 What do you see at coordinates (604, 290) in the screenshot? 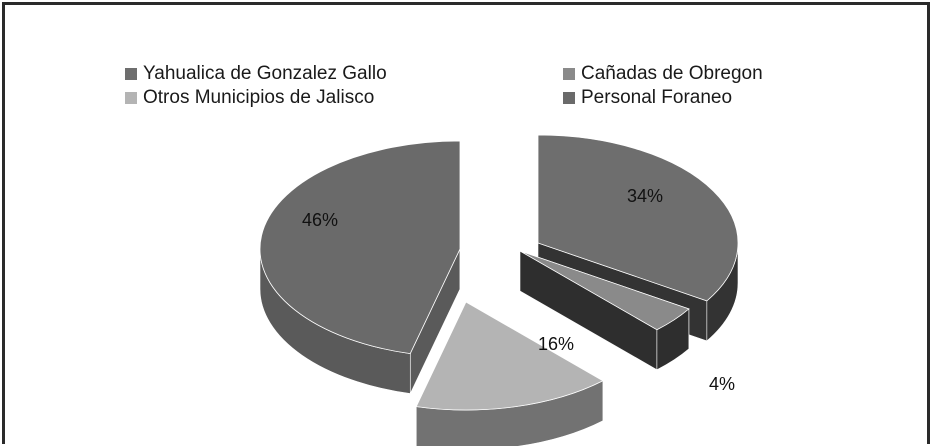
I see `pie-slice-top-canadas` at bounding box center [604, 290].